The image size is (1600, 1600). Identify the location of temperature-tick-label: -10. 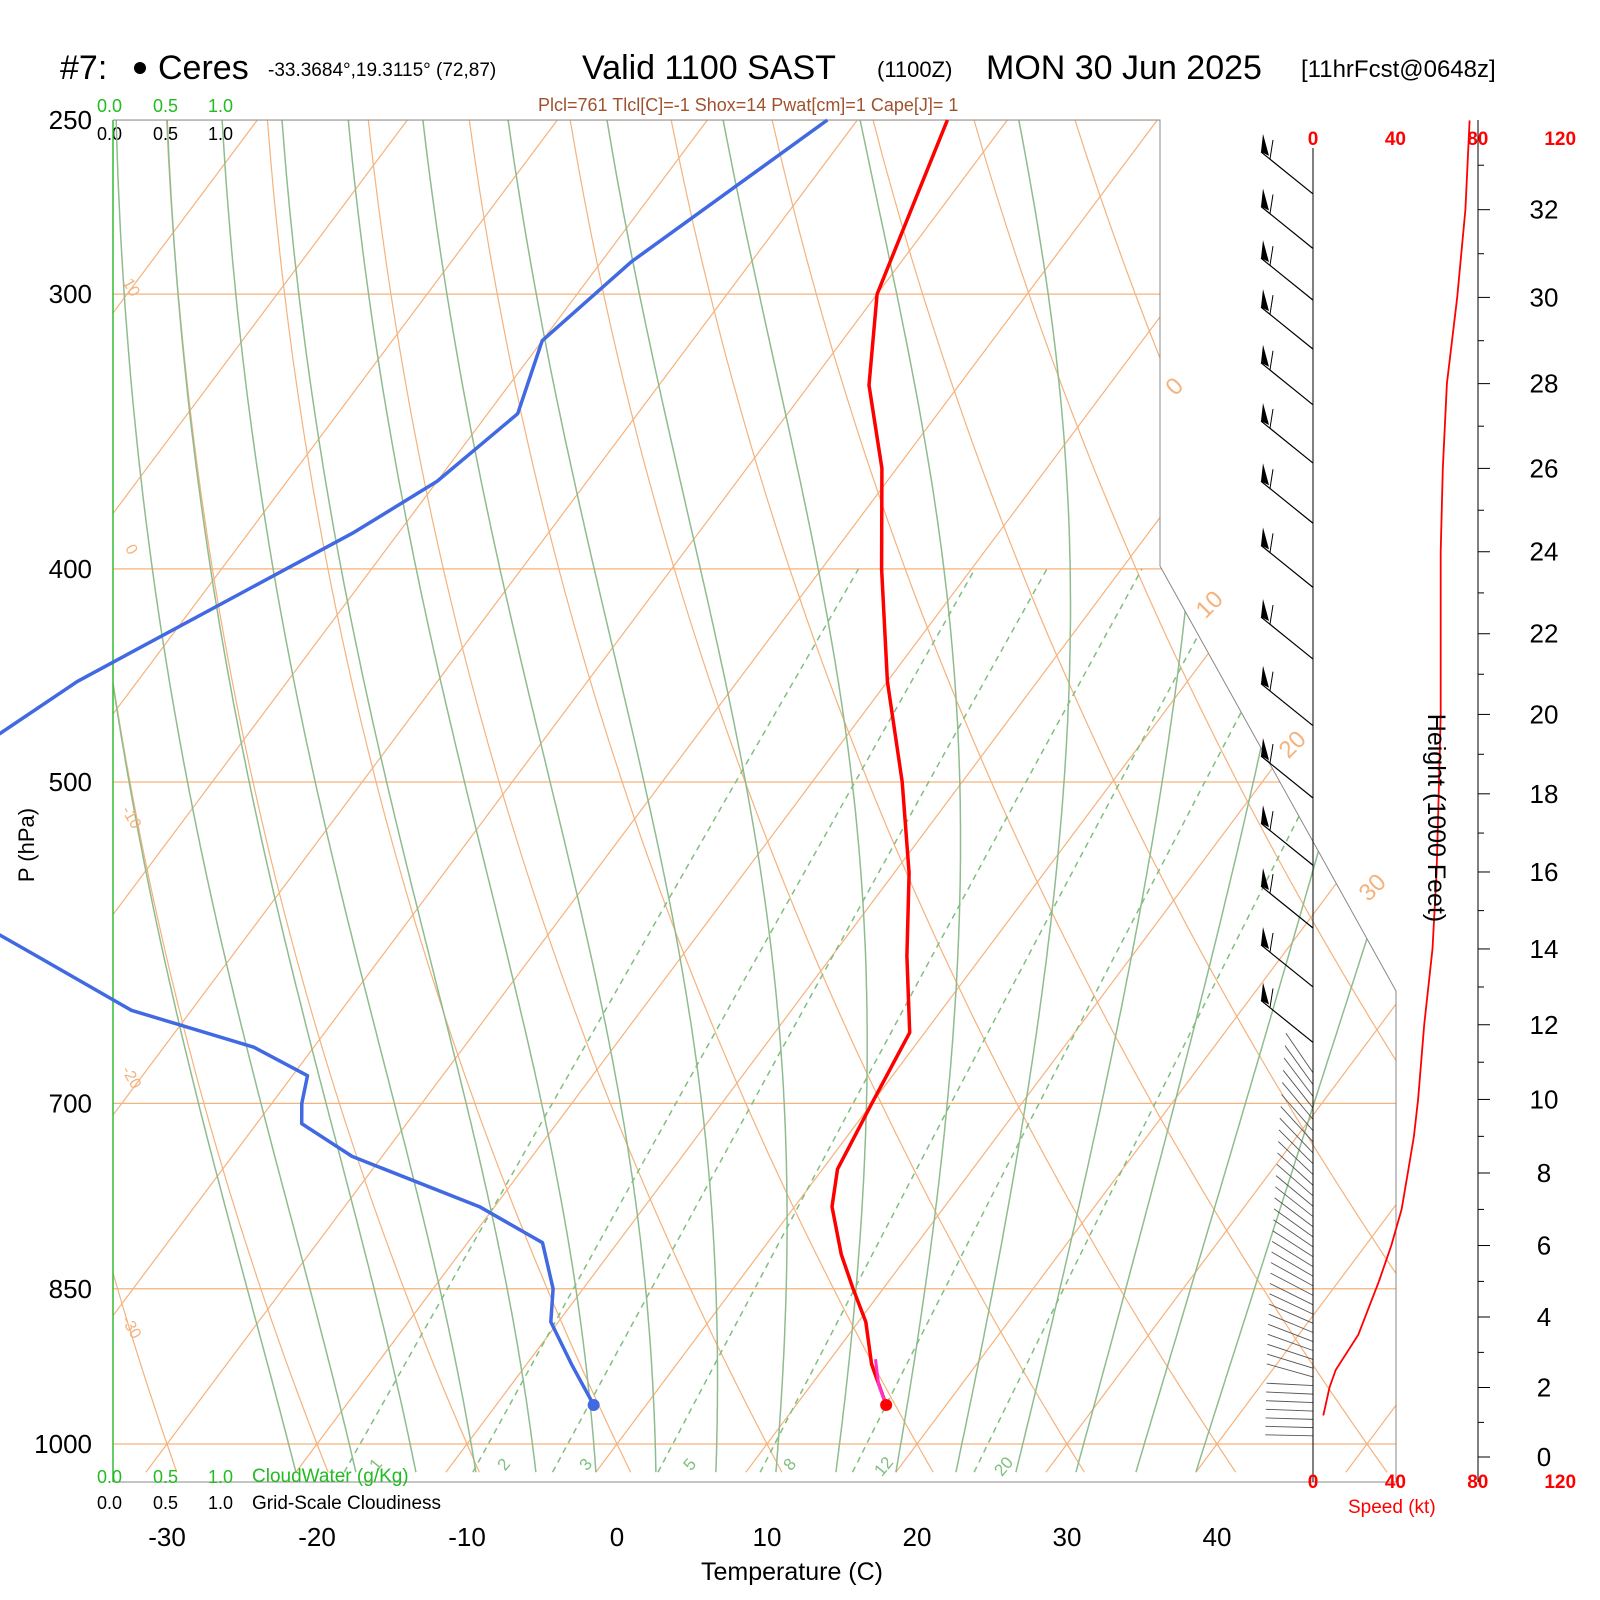
(467, 1537).